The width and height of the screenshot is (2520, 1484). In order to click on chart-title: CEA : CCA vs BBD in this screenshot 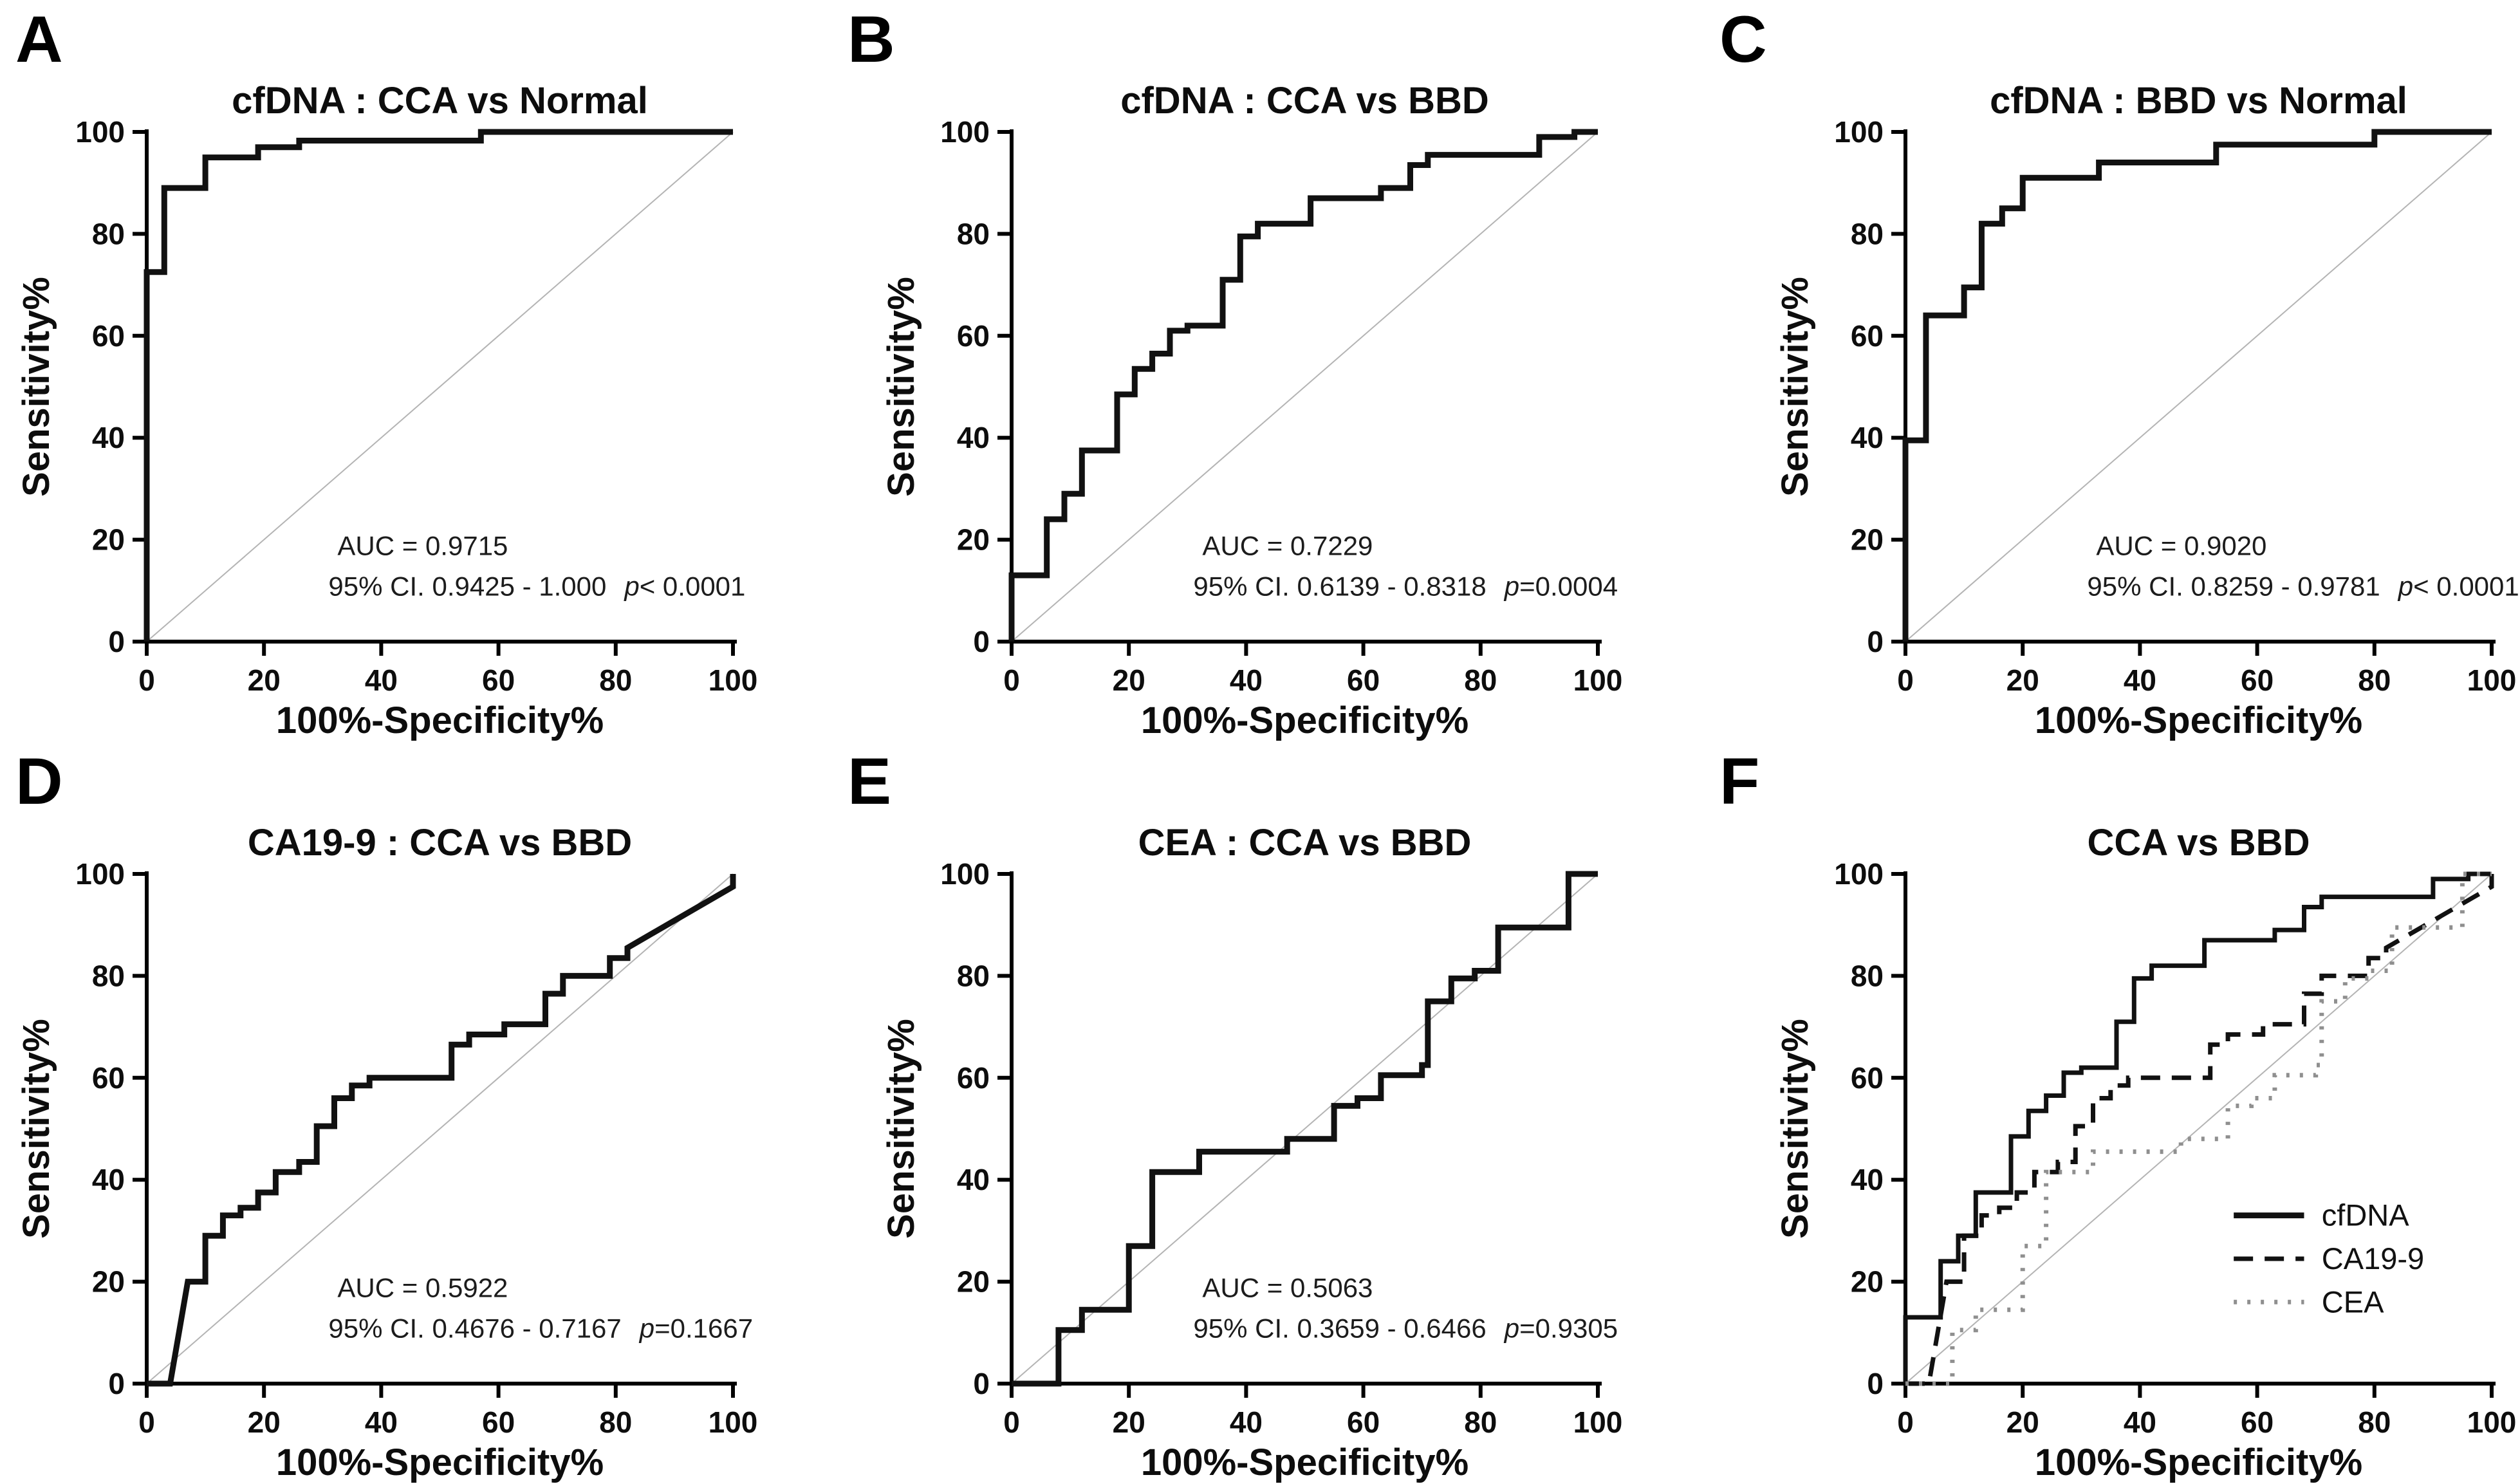, I will do `click(1305, 843)`.